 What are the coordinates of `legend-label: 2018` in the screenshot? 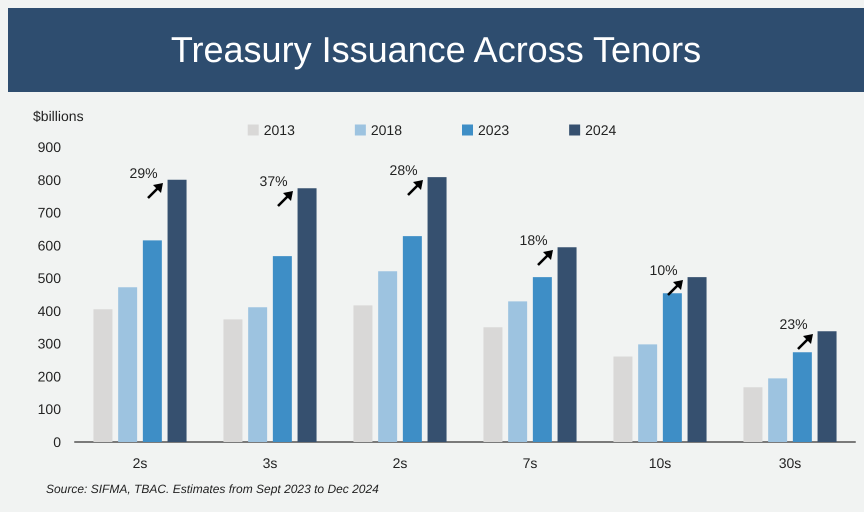 It's located at (386, 130).